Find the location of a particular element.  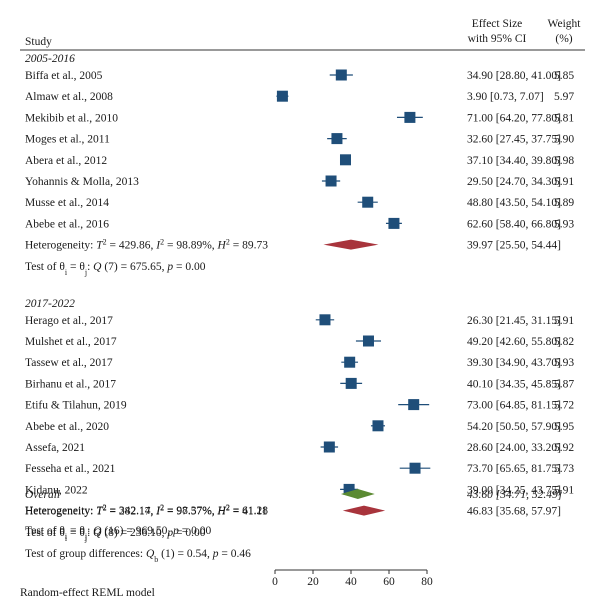

study-label: Kidanu, 2022 is located at coordinates (56, 490).